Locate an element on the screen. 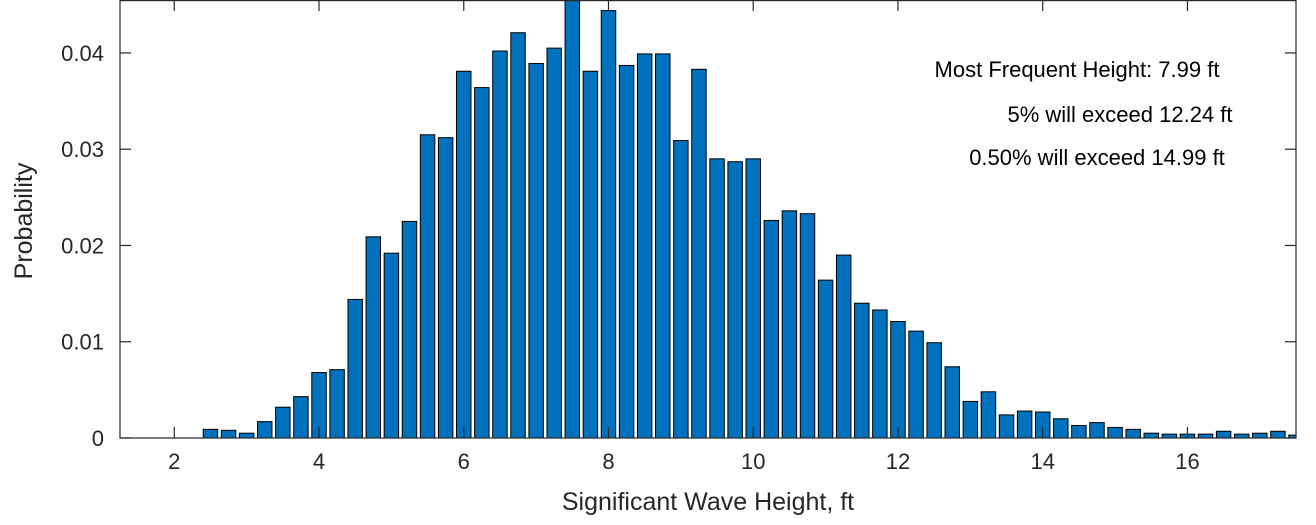 Image resolution: width=1316 pixels, height=525 pixels. annotation-most-frequent-height: Most Frequent Height: 7.99 ft is located at coordinates (1077, 69).